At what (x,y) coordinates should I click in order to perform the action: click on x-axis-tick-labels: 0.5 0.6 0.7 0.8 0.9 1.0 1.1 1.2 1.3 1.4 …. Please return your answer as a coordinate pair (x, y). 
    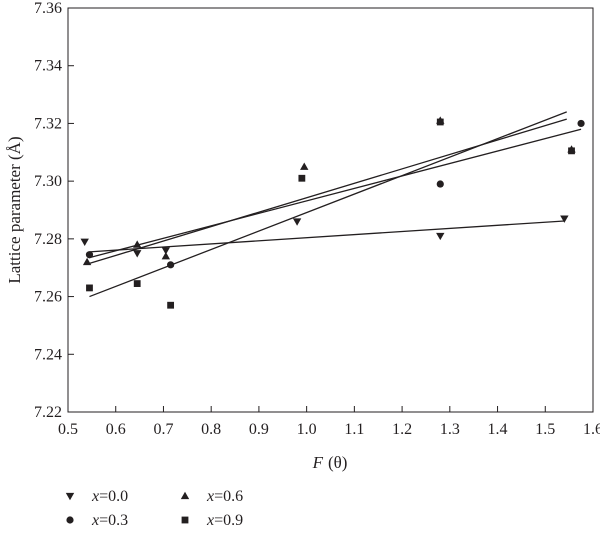
    Looking at the image, I should click on (329, 429).